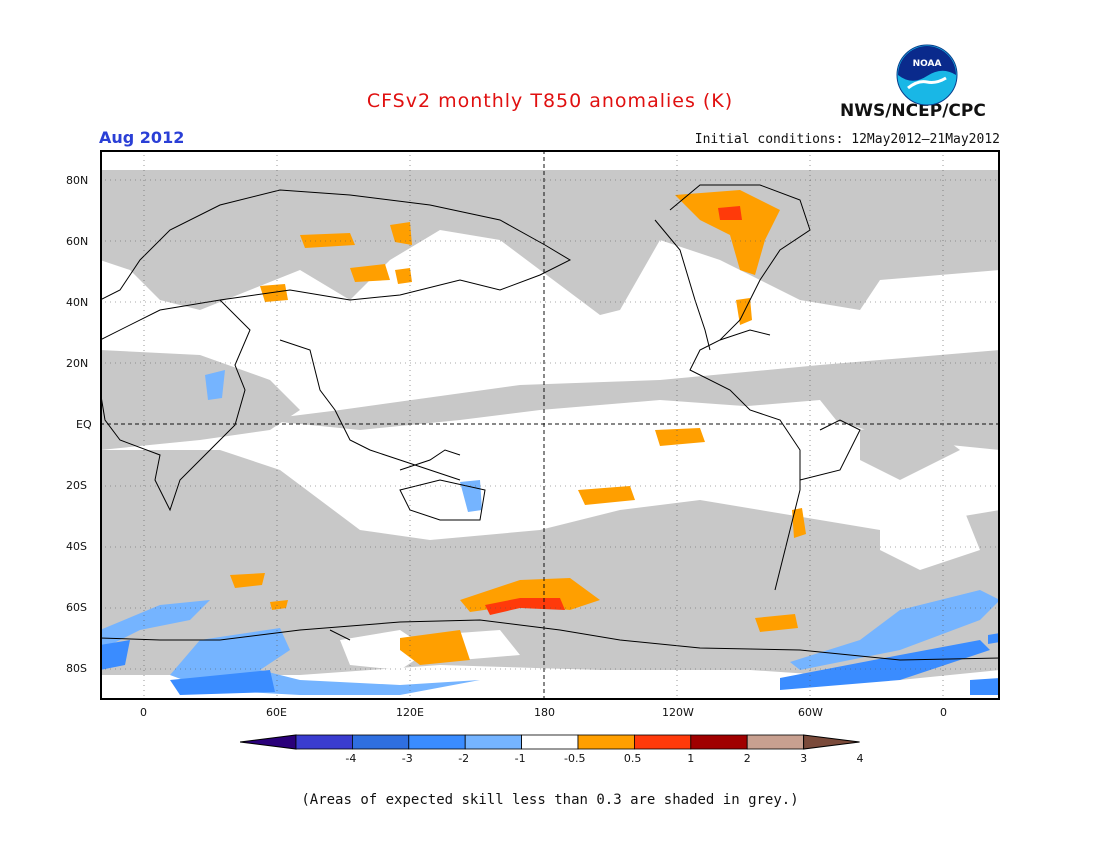 The width and height of the screenshot is (1100, 850). What do you see at coordinates (550, 101) in the screenshot?
I see `chart-title: CFSv2 monthly T850 anomalies (K)` at bounding box center [550, 101].